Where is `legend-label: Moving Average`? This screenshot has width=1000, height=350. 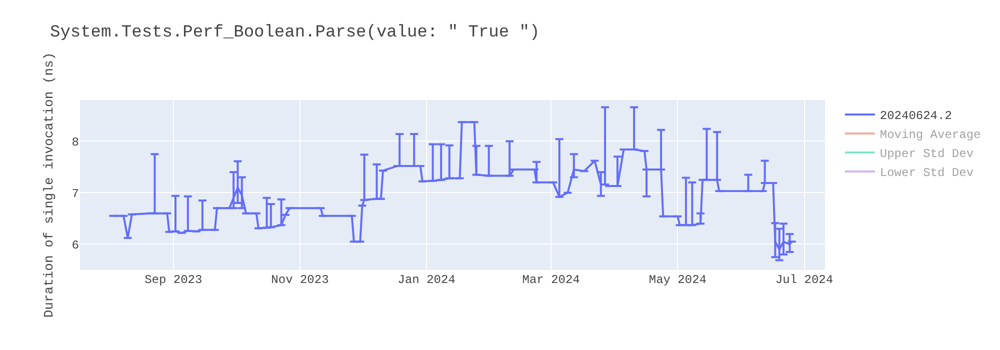
legend-label: Moving Average is located at coordinates (930, 135).